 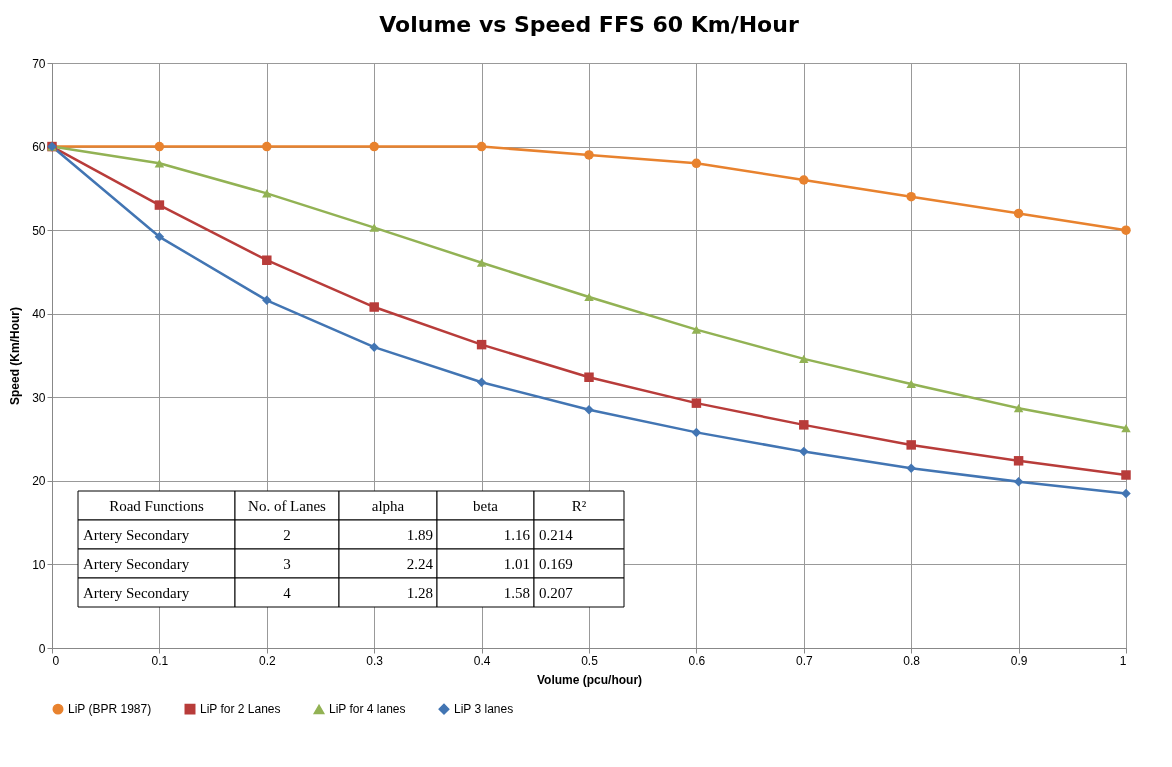 What do you see at coordinates (156, 505) in the screenshot?
I see `annotation: Road Functions` at bounding box center [156, 505].